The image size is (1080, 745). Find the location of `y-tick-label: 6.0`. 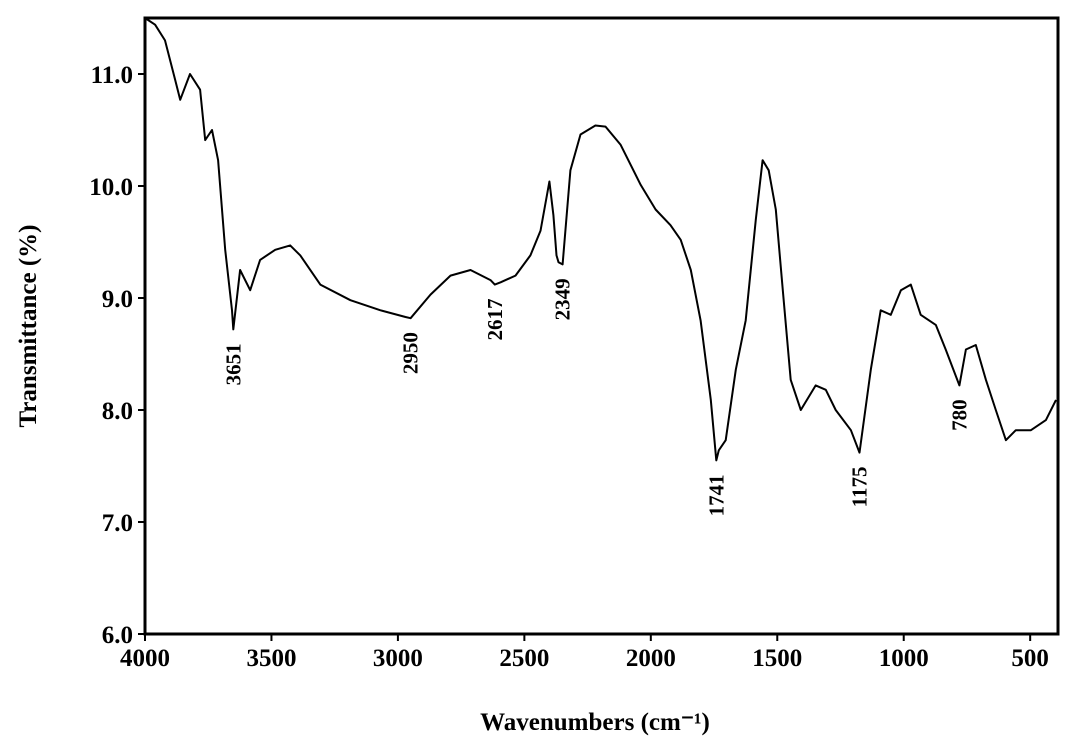

y-tick-label: 6.0 is located at coordinates (117, 635).